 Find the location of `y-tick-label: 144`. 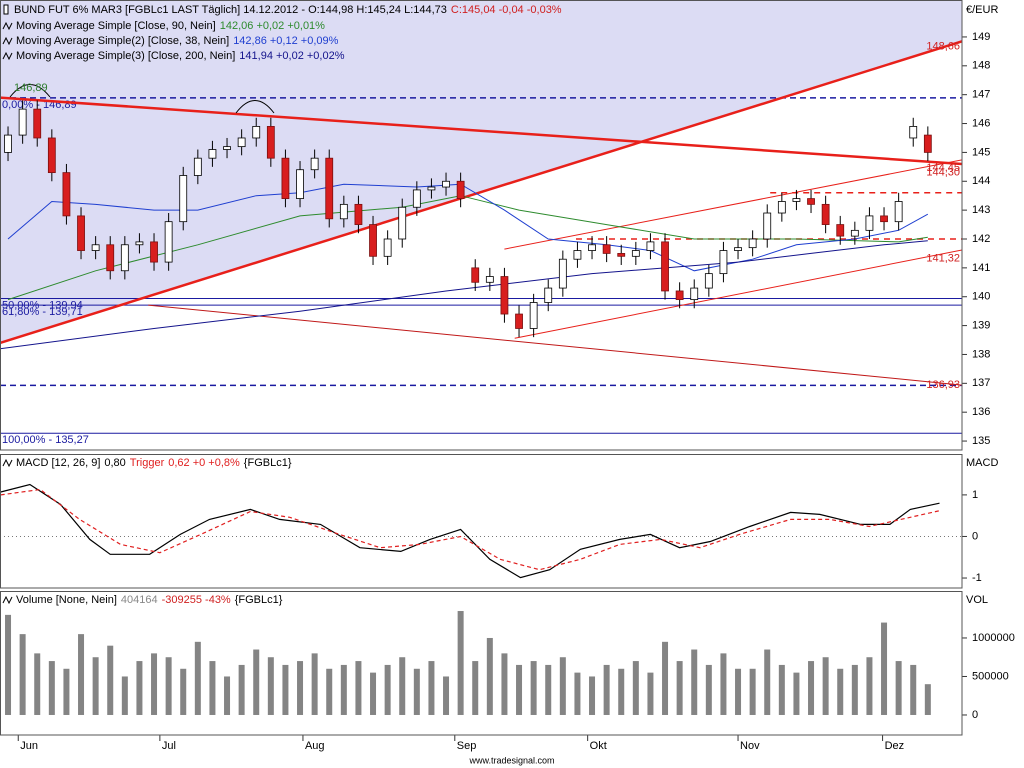

y-tick-label: 144 is located at coordinates (981, 181).